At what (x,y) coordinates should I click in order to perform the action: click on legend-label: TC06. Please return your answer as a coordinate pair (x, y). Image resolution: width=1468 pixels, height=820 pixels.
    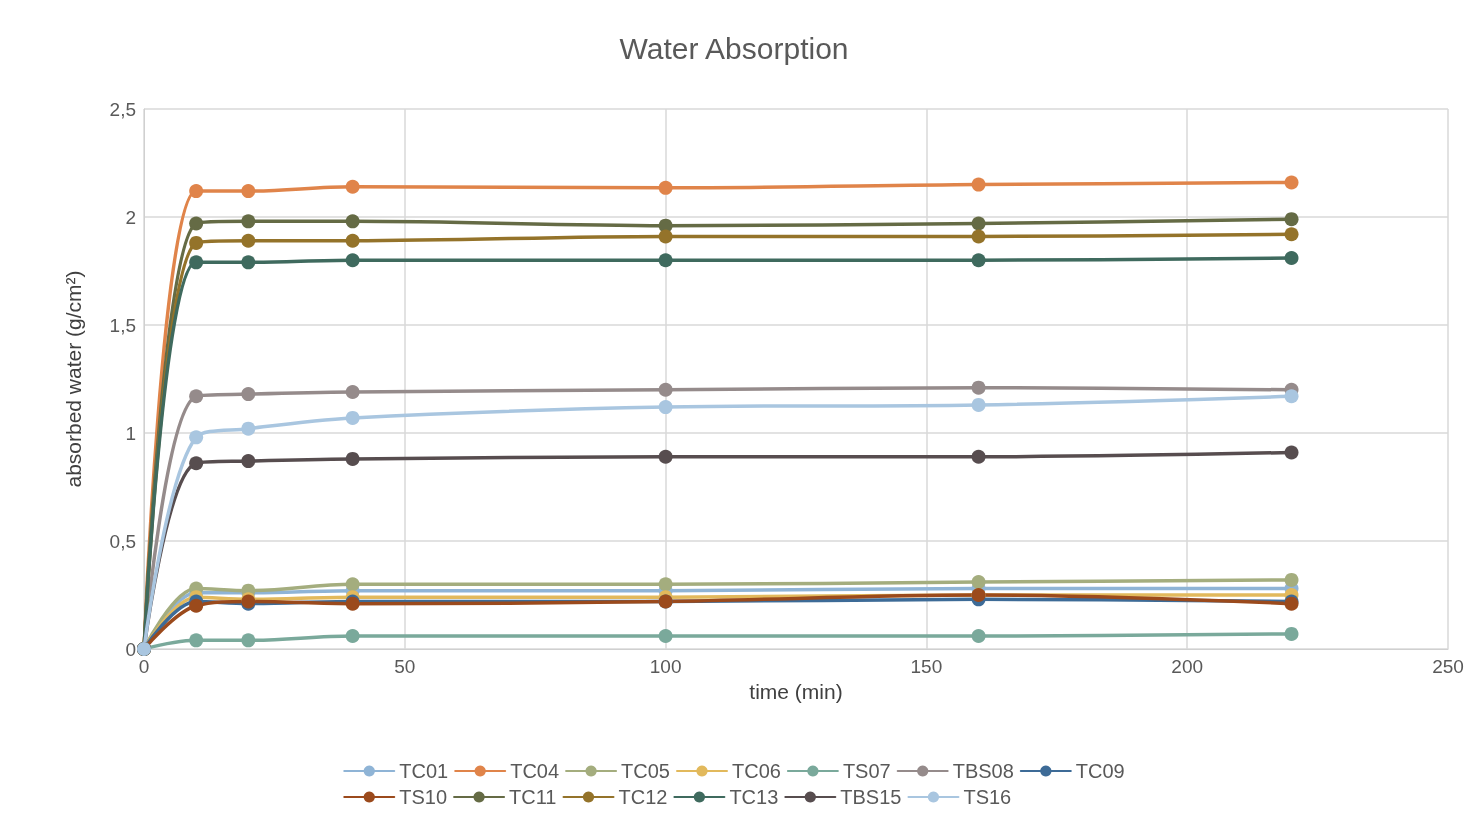
    Looking at the image, I should click on (756, 771).